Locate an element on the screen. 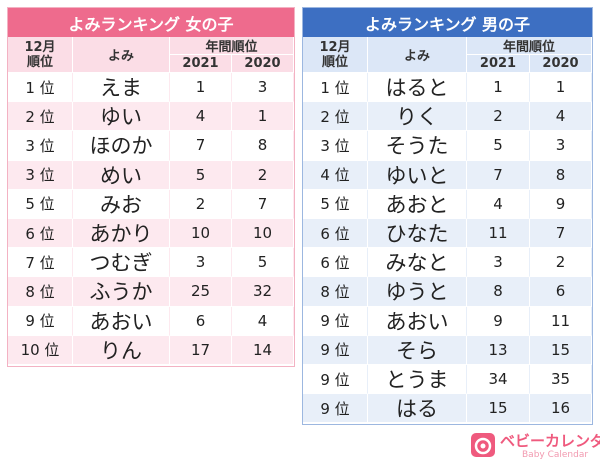  yomi-cell: ゆい is located at coordinates (121, 117).